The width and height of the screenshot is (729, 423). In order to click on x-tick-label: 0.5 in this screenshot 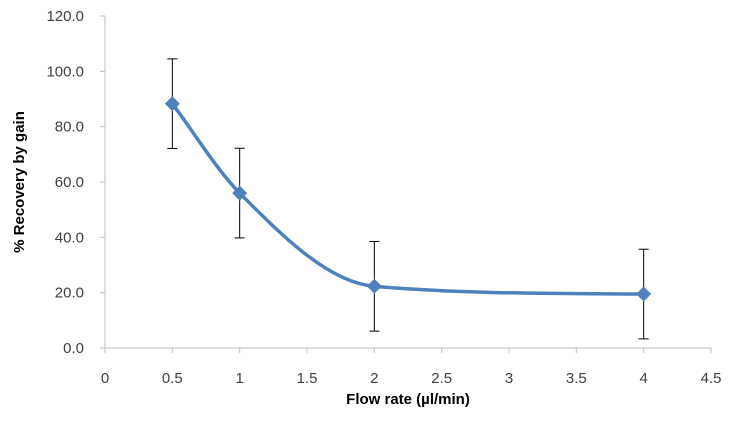, I will do `click(172, 378)`.